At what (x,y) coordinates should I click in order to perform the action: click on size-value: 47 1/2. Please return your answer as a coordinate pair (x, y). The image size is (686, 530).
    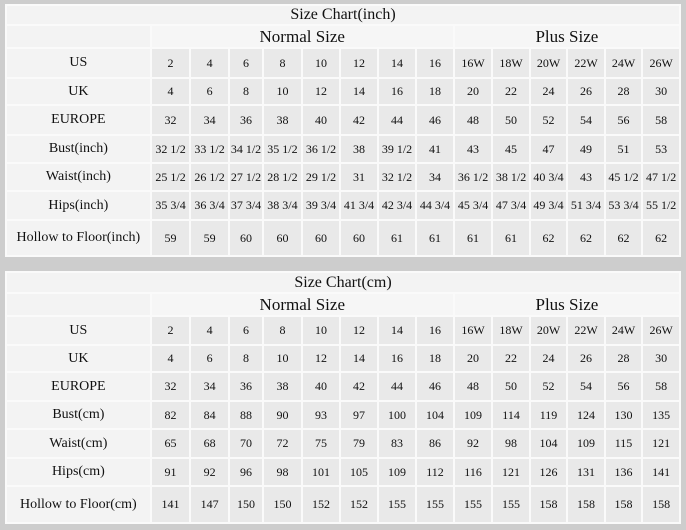
    Looking at the image, I should click on (661, 177).